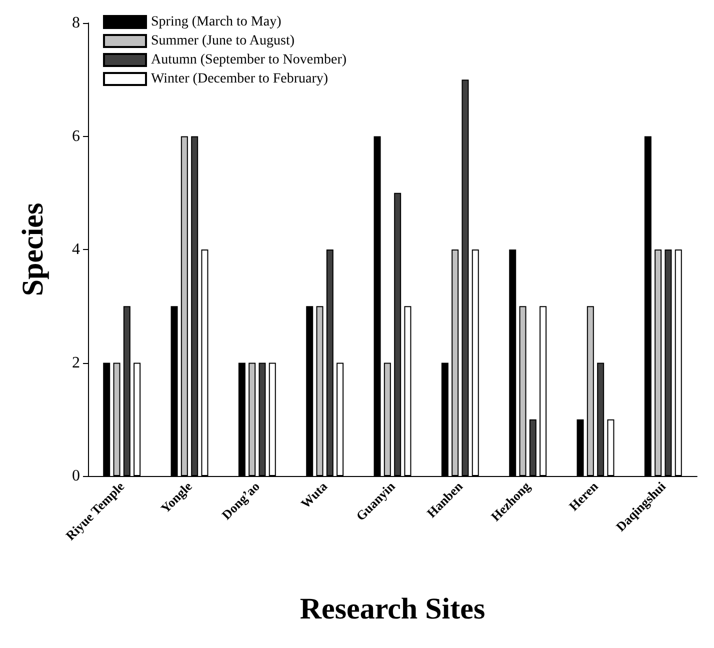  Describe the element at coordinates (223, 41) in the screenshot. I see `legend-label: Summer (June to August)` at that location.